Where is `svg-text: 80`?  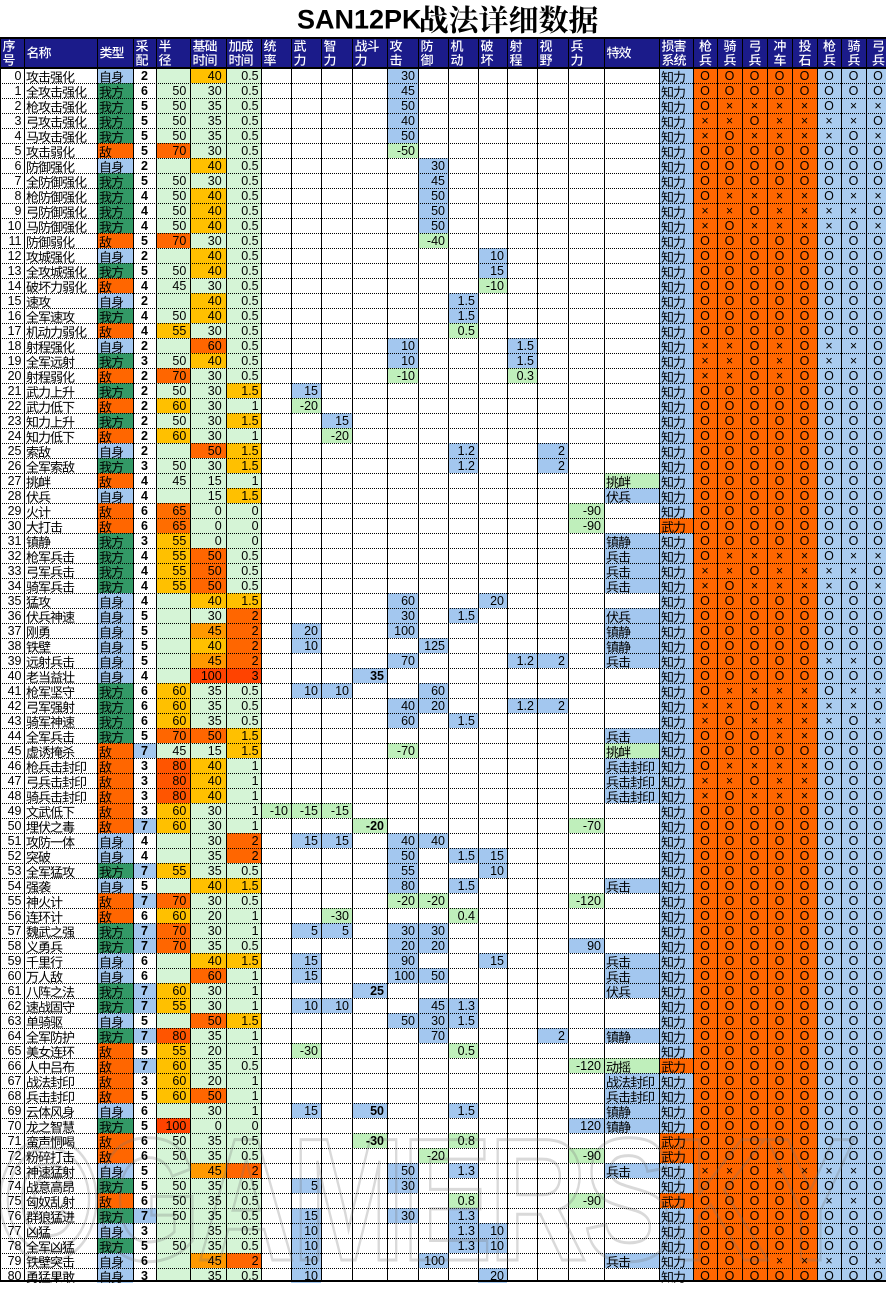
svg-text: 80 is located at coordinates (179, 766).